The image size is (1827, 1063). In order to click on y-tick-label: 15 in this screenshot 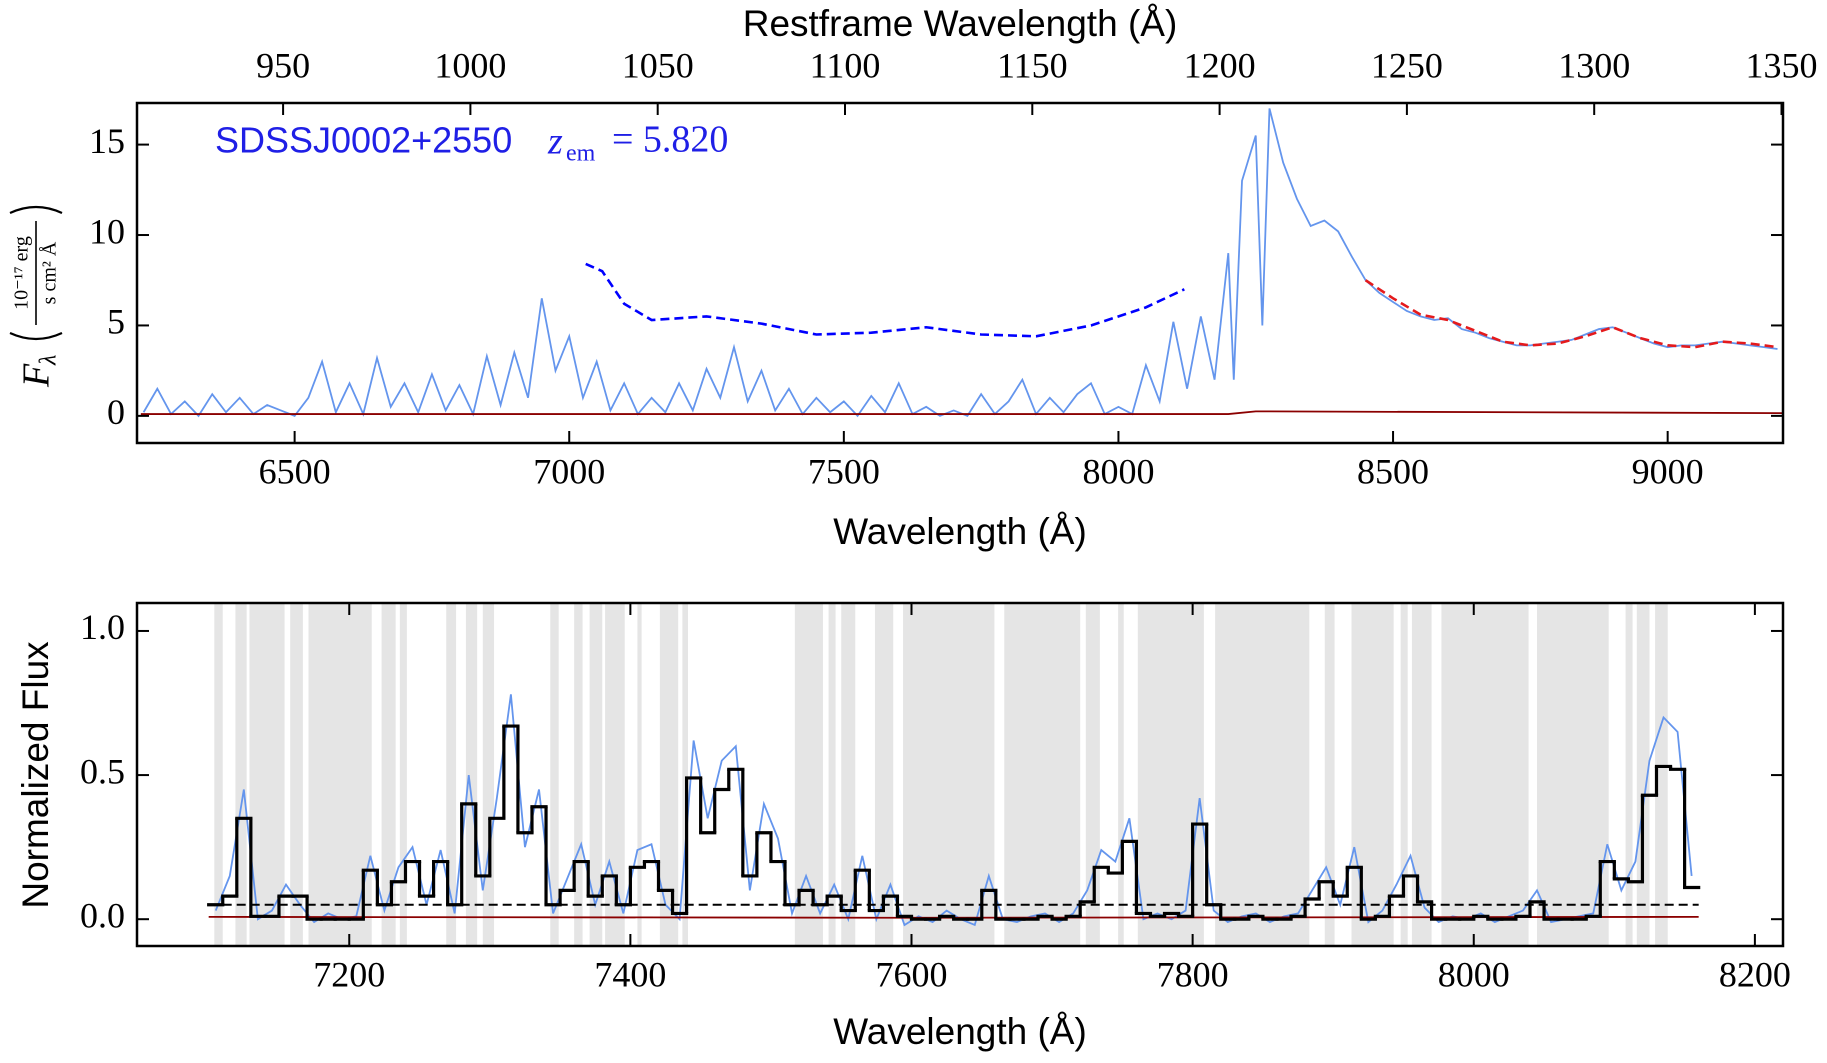, I will do `click(107, 141)`.